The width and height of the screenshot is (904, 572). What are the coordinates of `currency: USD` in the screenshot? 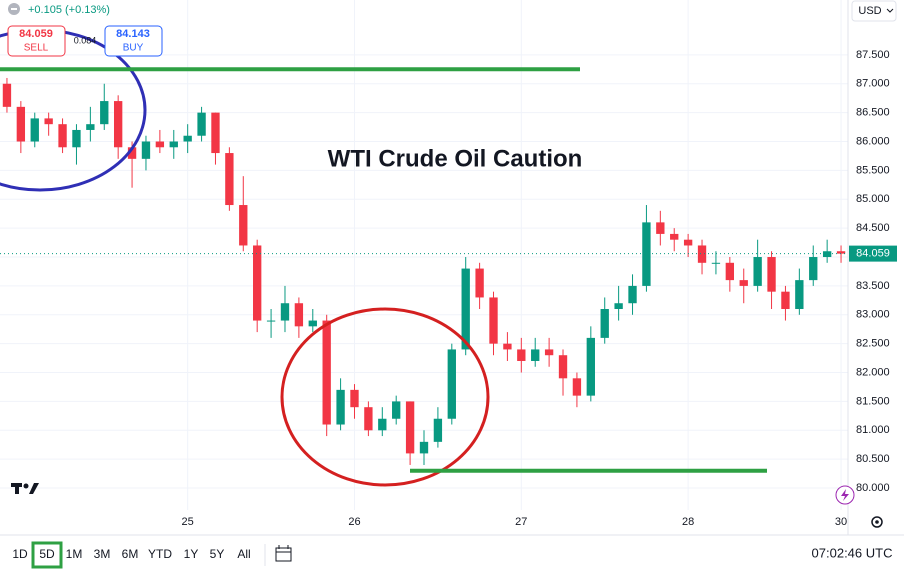 It's located at (869, 11).